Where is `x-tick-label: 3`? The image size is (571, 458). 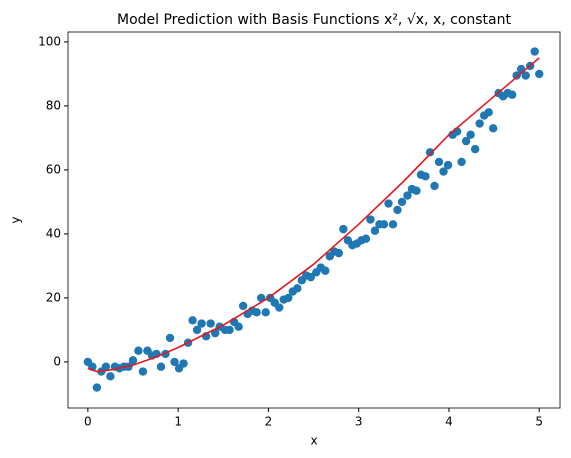
x-tick-label: 3 is located at coordinates (359, 422).